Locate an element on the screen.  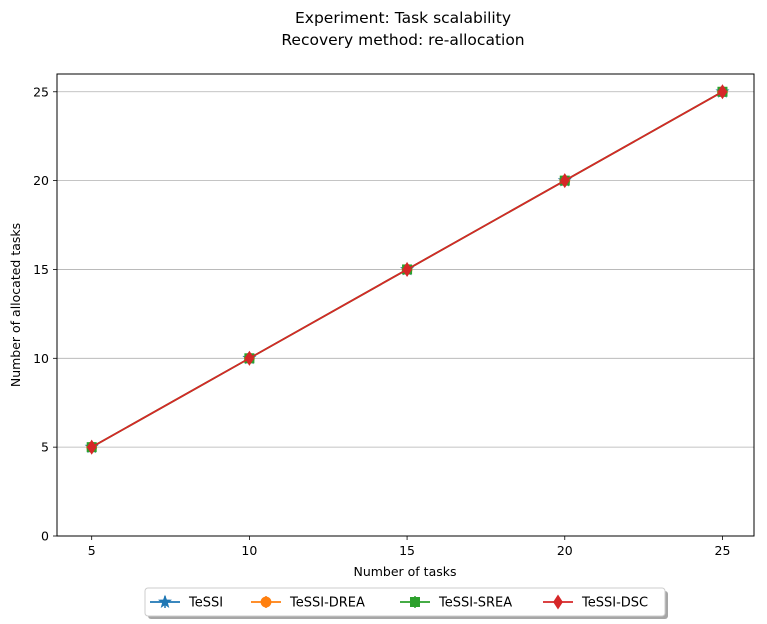
y-axis-label: Number of allocated tasks is located at coordinates (15, 305).